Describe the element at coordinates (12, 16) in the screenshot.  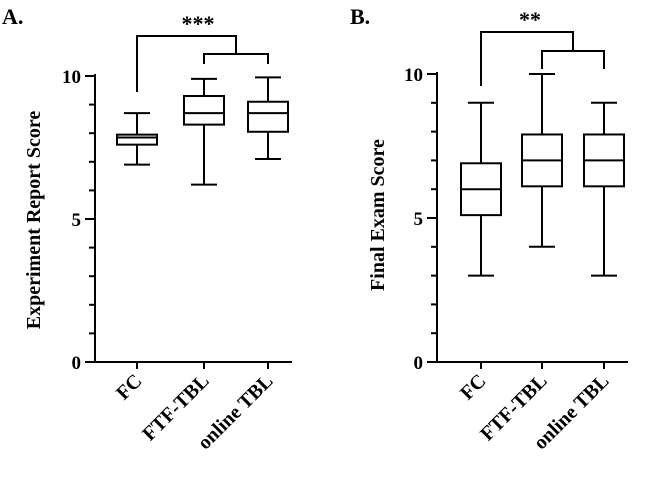
I see `panel-label: A.` at that location.